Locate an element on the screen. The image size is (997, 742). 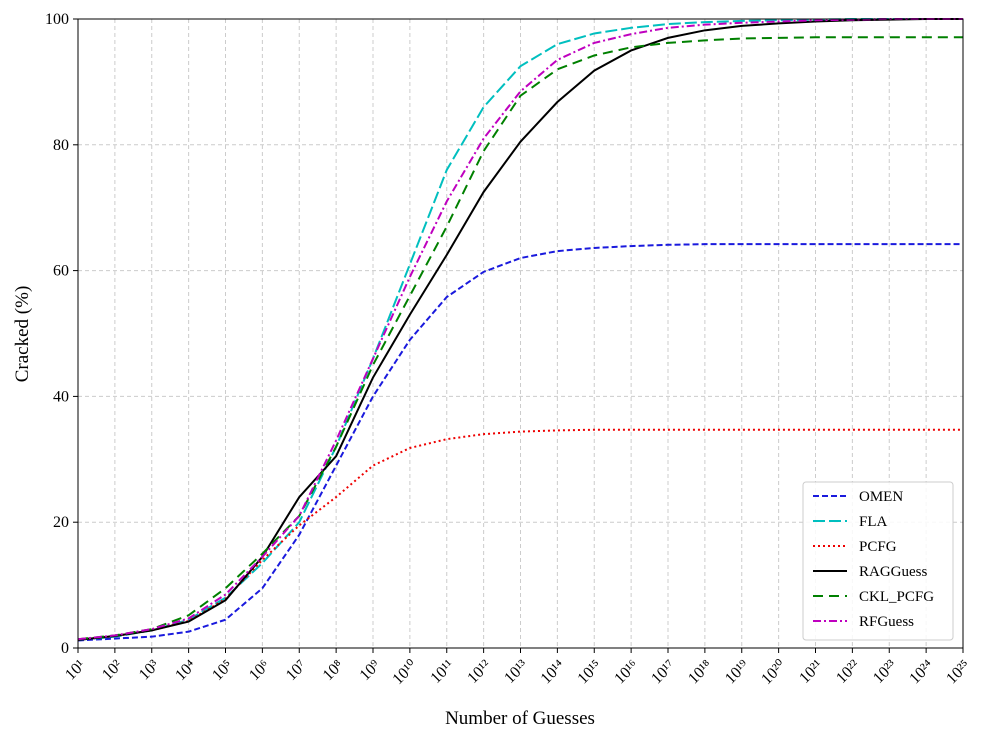
legend-label: CKL_PCFG is located at coordinates (896, 597).